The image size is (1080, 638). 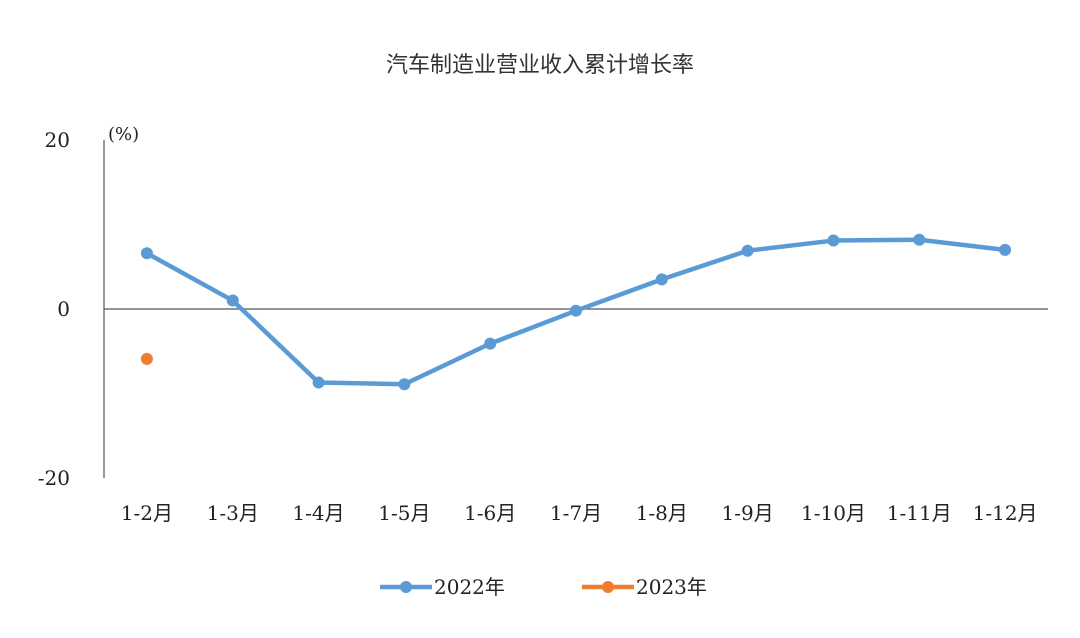 I want to click on y-tick-label: 20, so click(x=57, y=140).